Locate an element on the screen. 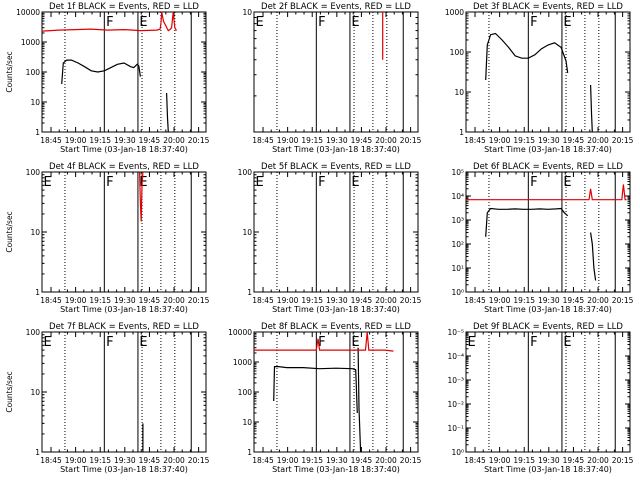  y-tick-label: 10⁻¹ is located at coordinates (455, 428).